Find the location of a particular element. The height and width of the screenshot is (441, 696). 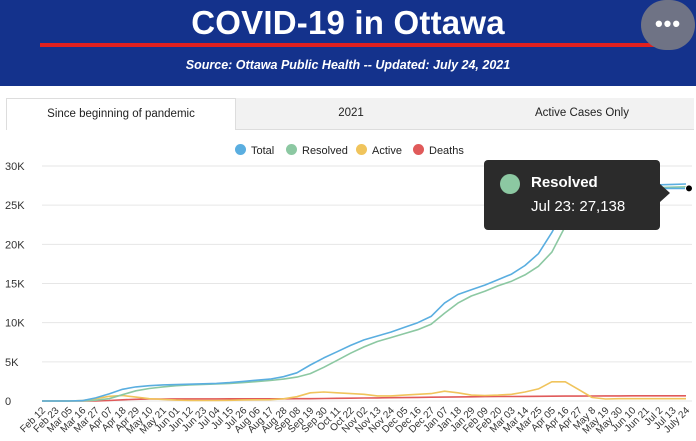

more-options-button: ••• is located at coordinates (668, 25).